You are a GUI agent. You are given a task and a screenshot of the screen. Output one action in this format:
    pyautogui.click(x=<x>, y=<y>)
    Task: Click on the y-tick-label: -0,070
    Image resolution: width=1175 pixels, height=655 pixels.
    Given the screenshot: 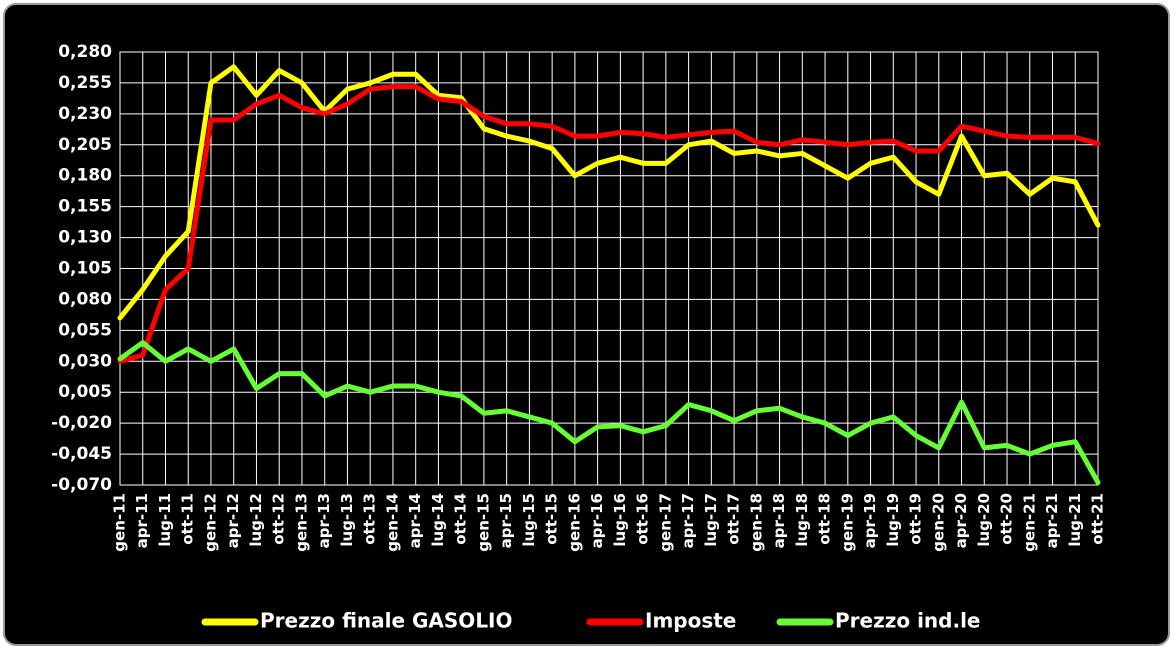 What is the action you would take?
    pyautogui.click(x=81, y=485)
    